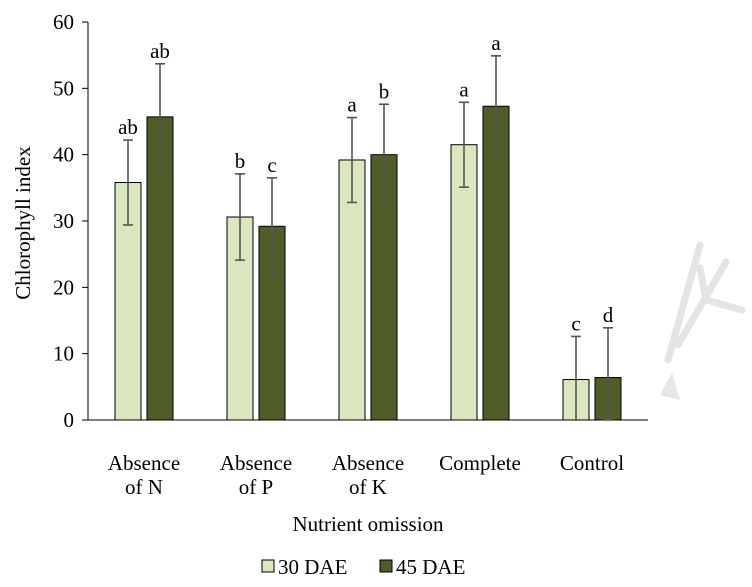  What do you see at coordinates (63, 155) in the screenshot?
I see `y-tick-label: 40` at bounding box center [63, 155].